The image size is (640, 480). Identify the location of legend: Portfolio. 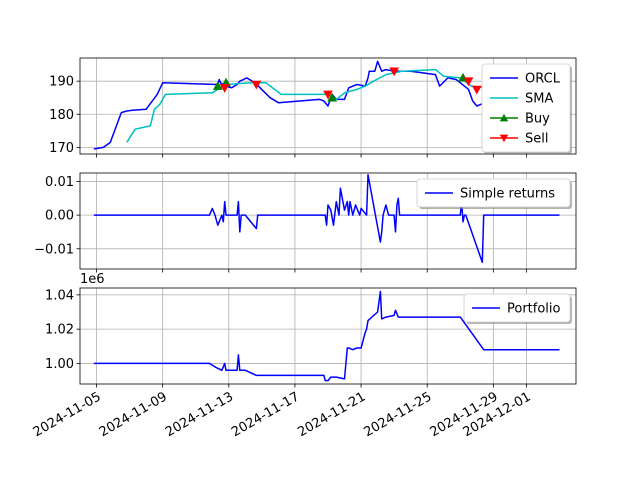
(517, 308).